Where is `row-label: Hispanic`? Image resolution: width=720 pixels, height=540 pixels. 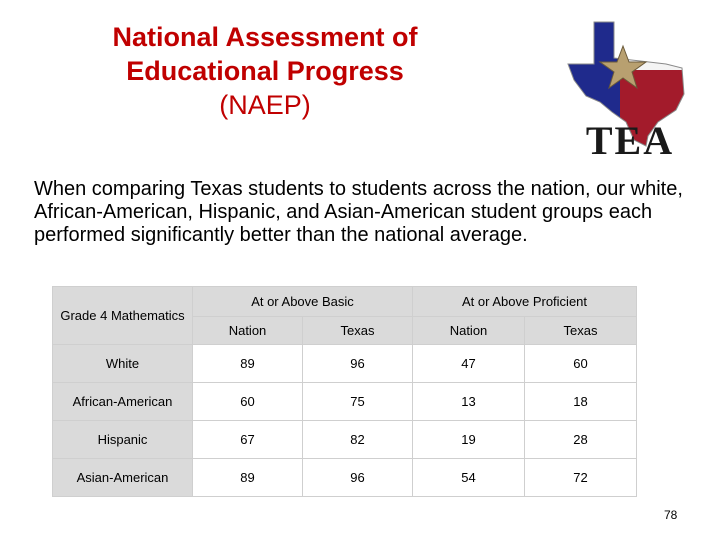
row-label: Hispanic is located at coordinates (122, 439).